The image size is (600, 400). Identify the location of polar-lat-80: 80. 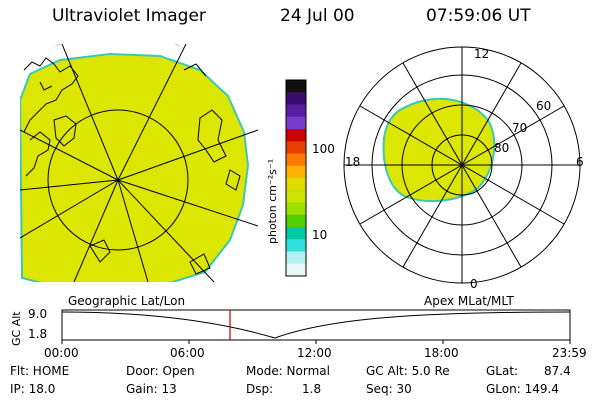
(502, 148).